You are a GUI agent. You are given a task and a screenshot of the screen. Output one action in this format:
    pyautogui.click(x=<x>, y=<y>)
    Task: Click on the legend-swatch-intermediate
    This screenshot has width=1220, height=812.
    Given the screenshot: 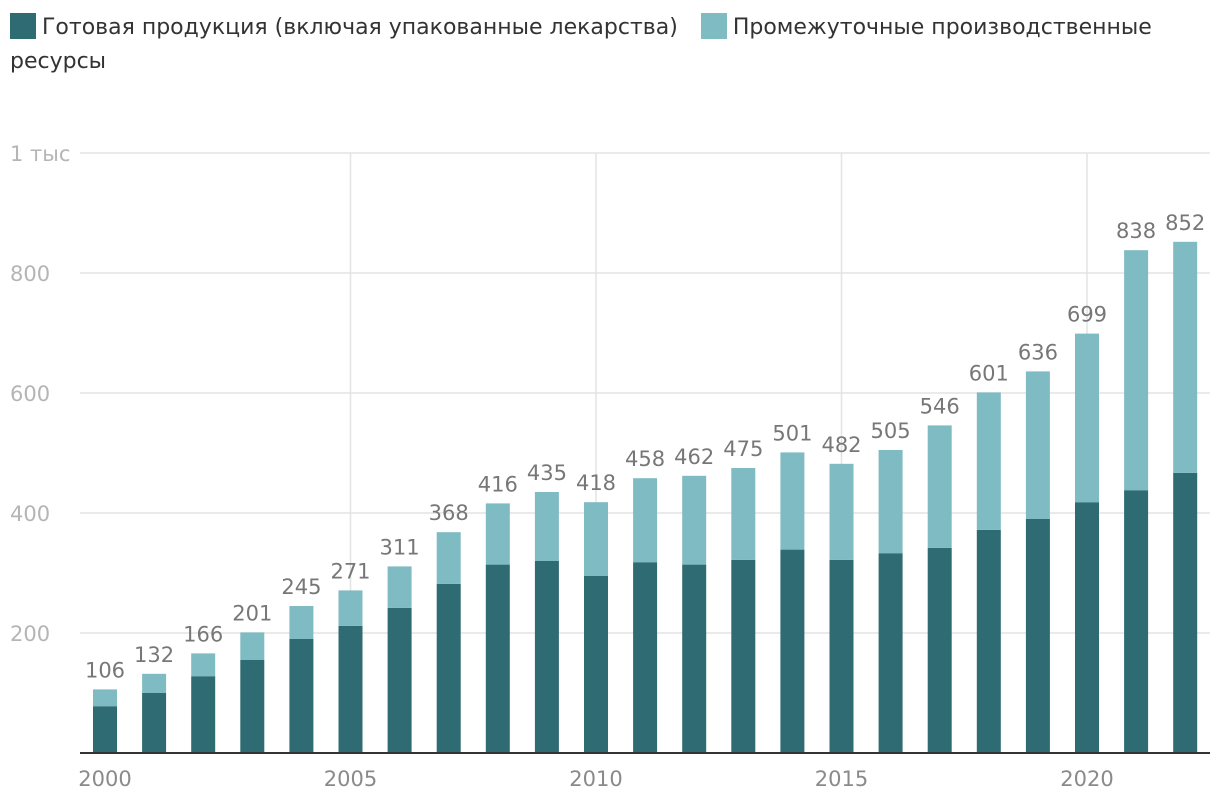 What is the action you would take?
    pyautogui.click(x=713, y=26)
    